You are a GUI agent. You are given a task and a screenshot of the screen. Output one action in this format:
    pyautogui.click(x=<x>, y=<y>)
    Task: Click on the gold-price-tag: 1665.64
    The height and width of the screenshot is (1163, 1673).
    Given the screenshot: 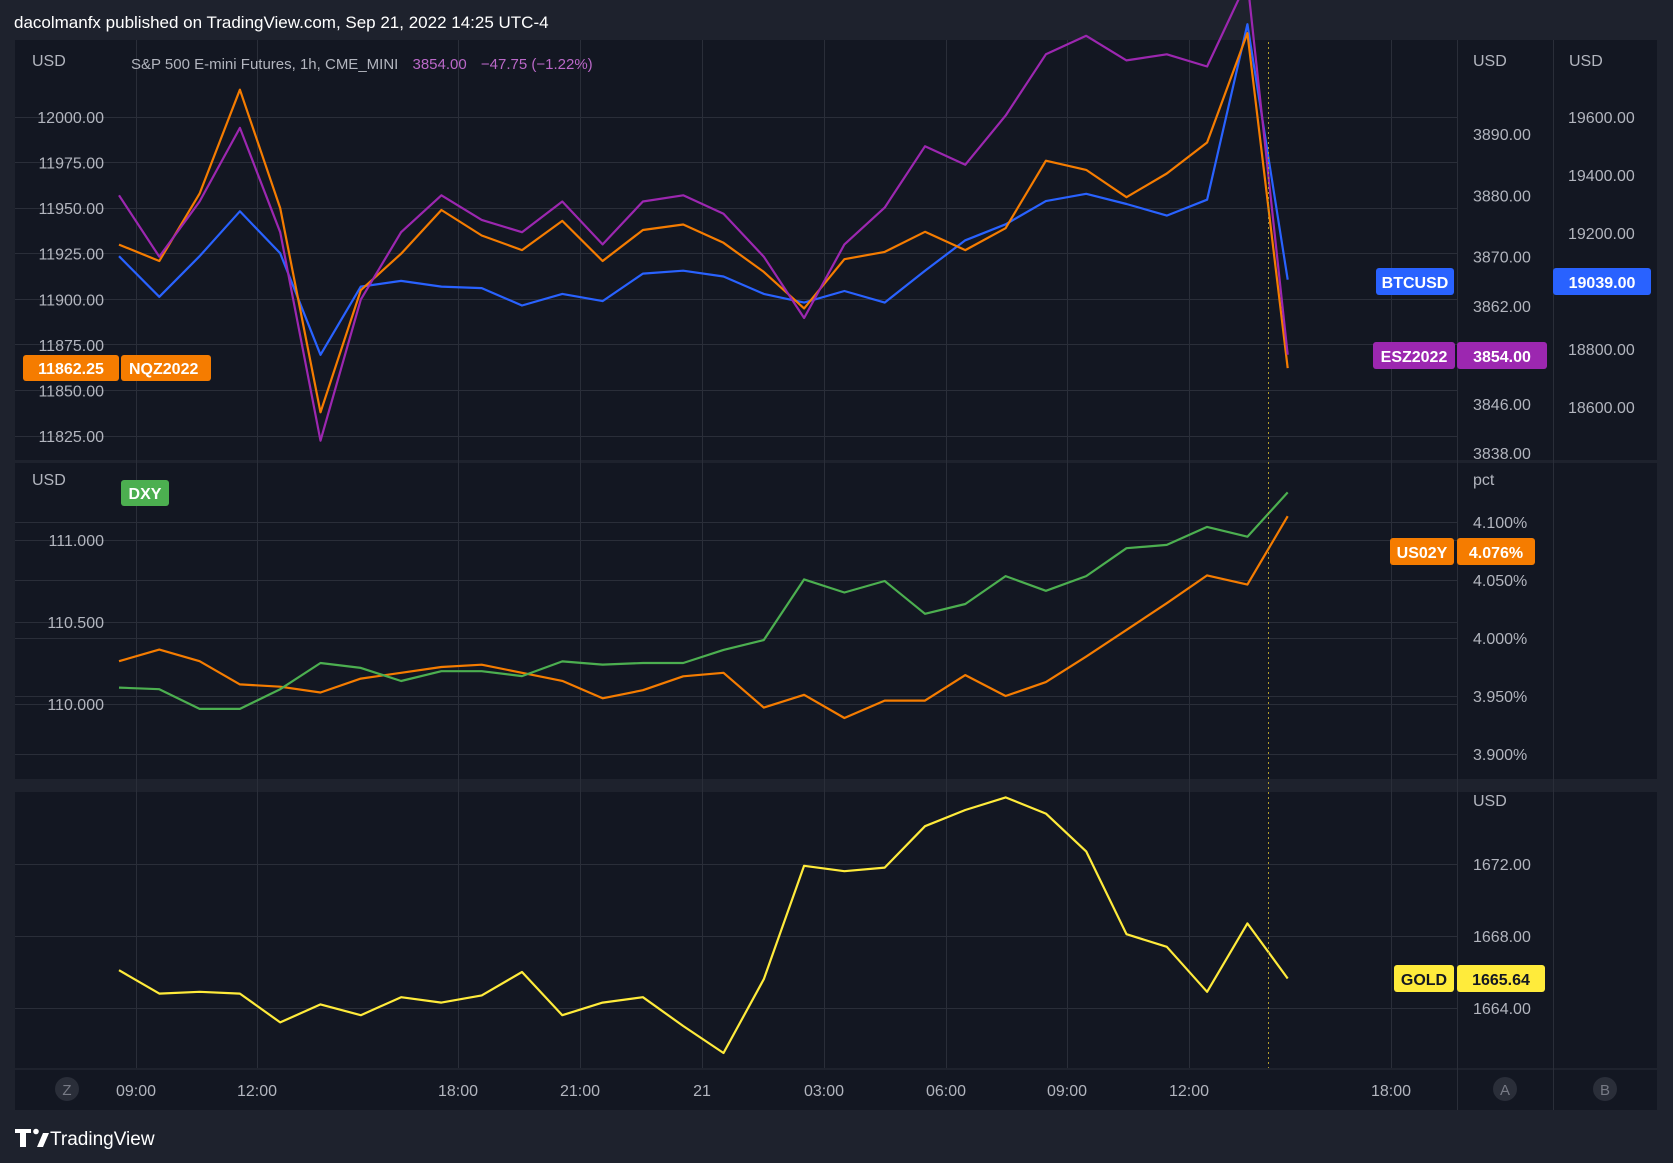 What is the action you would take?
    pyautogui.click(x=1501, y=978)
    